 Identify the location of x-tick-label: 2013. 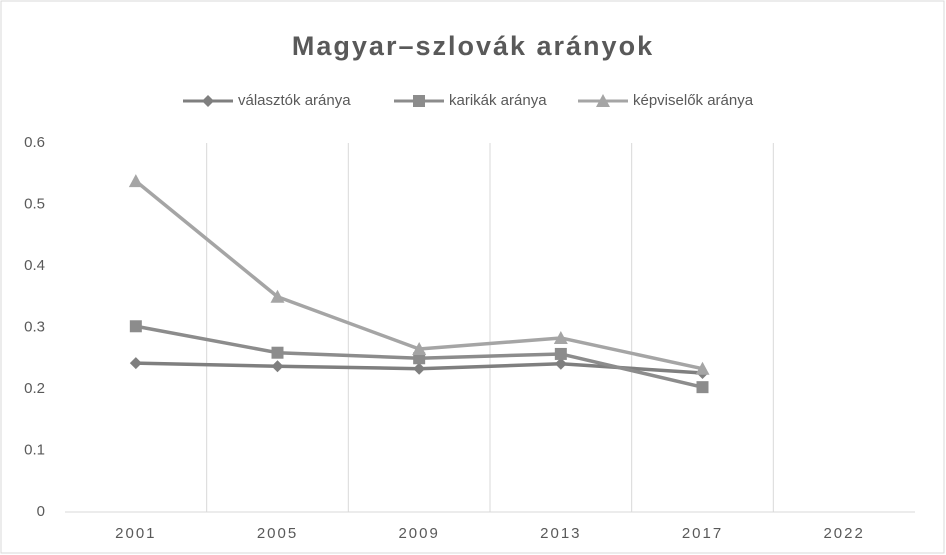
(560, 533).